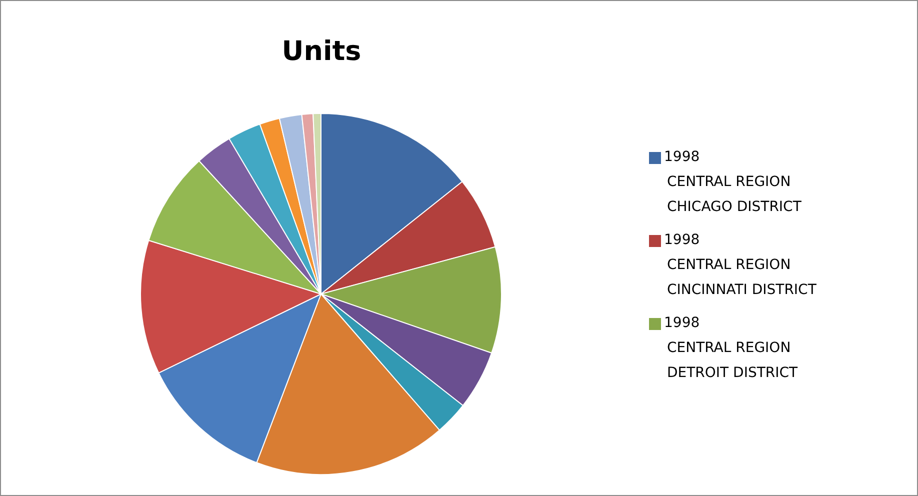 The height and width of the screenshot is (496, 918). What do you see at coordinates (739, 265) in the screenshot?
I see `legend-label: 1998 CENTRAL REGION CINCINNATI DISTRICT` at bounding box center [739, 265].